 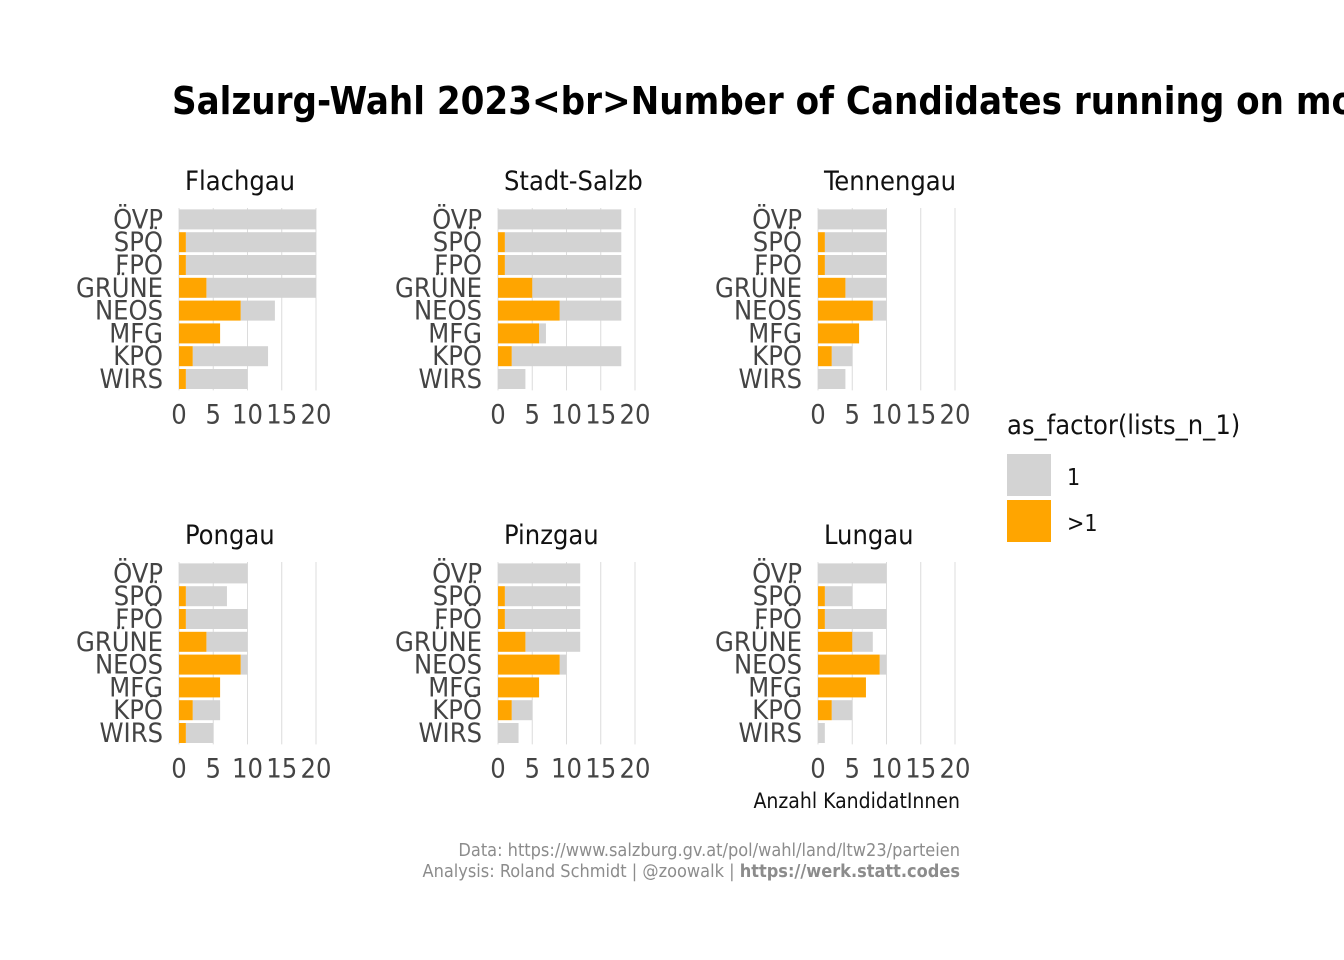 What do you see at coordinates (850, 871) in the screenshot?
I see `caption-link: https://werk.statt.codes` at bounding box center [850, 871].